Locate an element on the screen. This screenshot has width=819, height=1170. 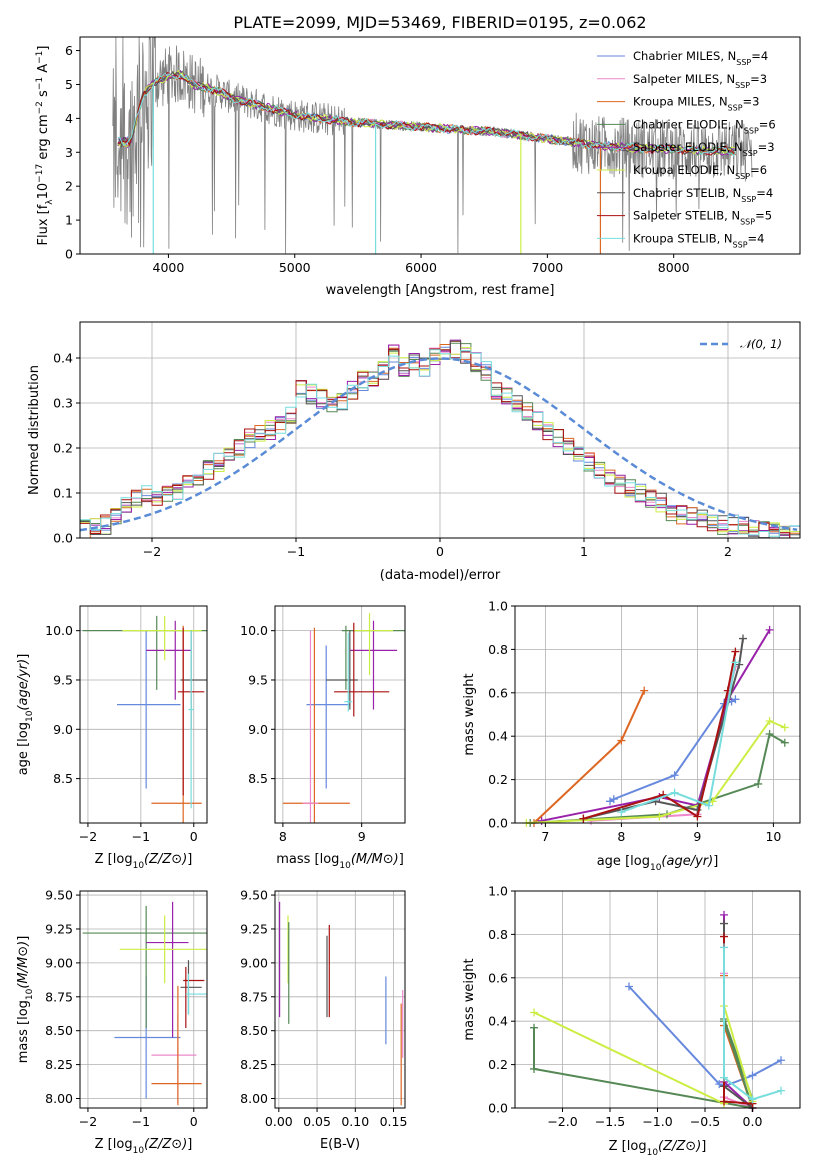
line-kroupa_stelib is located at coordinates (752, 1024).